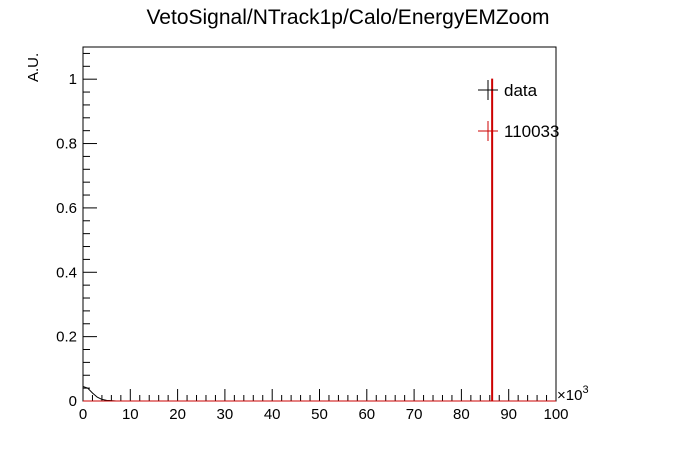 This screenshot has width=696, height=472. What do you see at coordinates (66, 337) in the screenshot?
I see `y-tick-label: 0.2` at bounding box center [66, 337].